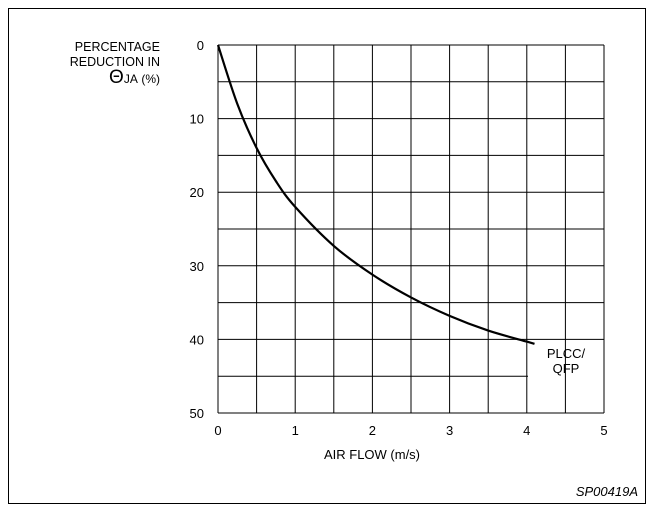  Describe the element at coordinates (295, 430) in the screenshot. I see `x-tick-label: 1` at that location.